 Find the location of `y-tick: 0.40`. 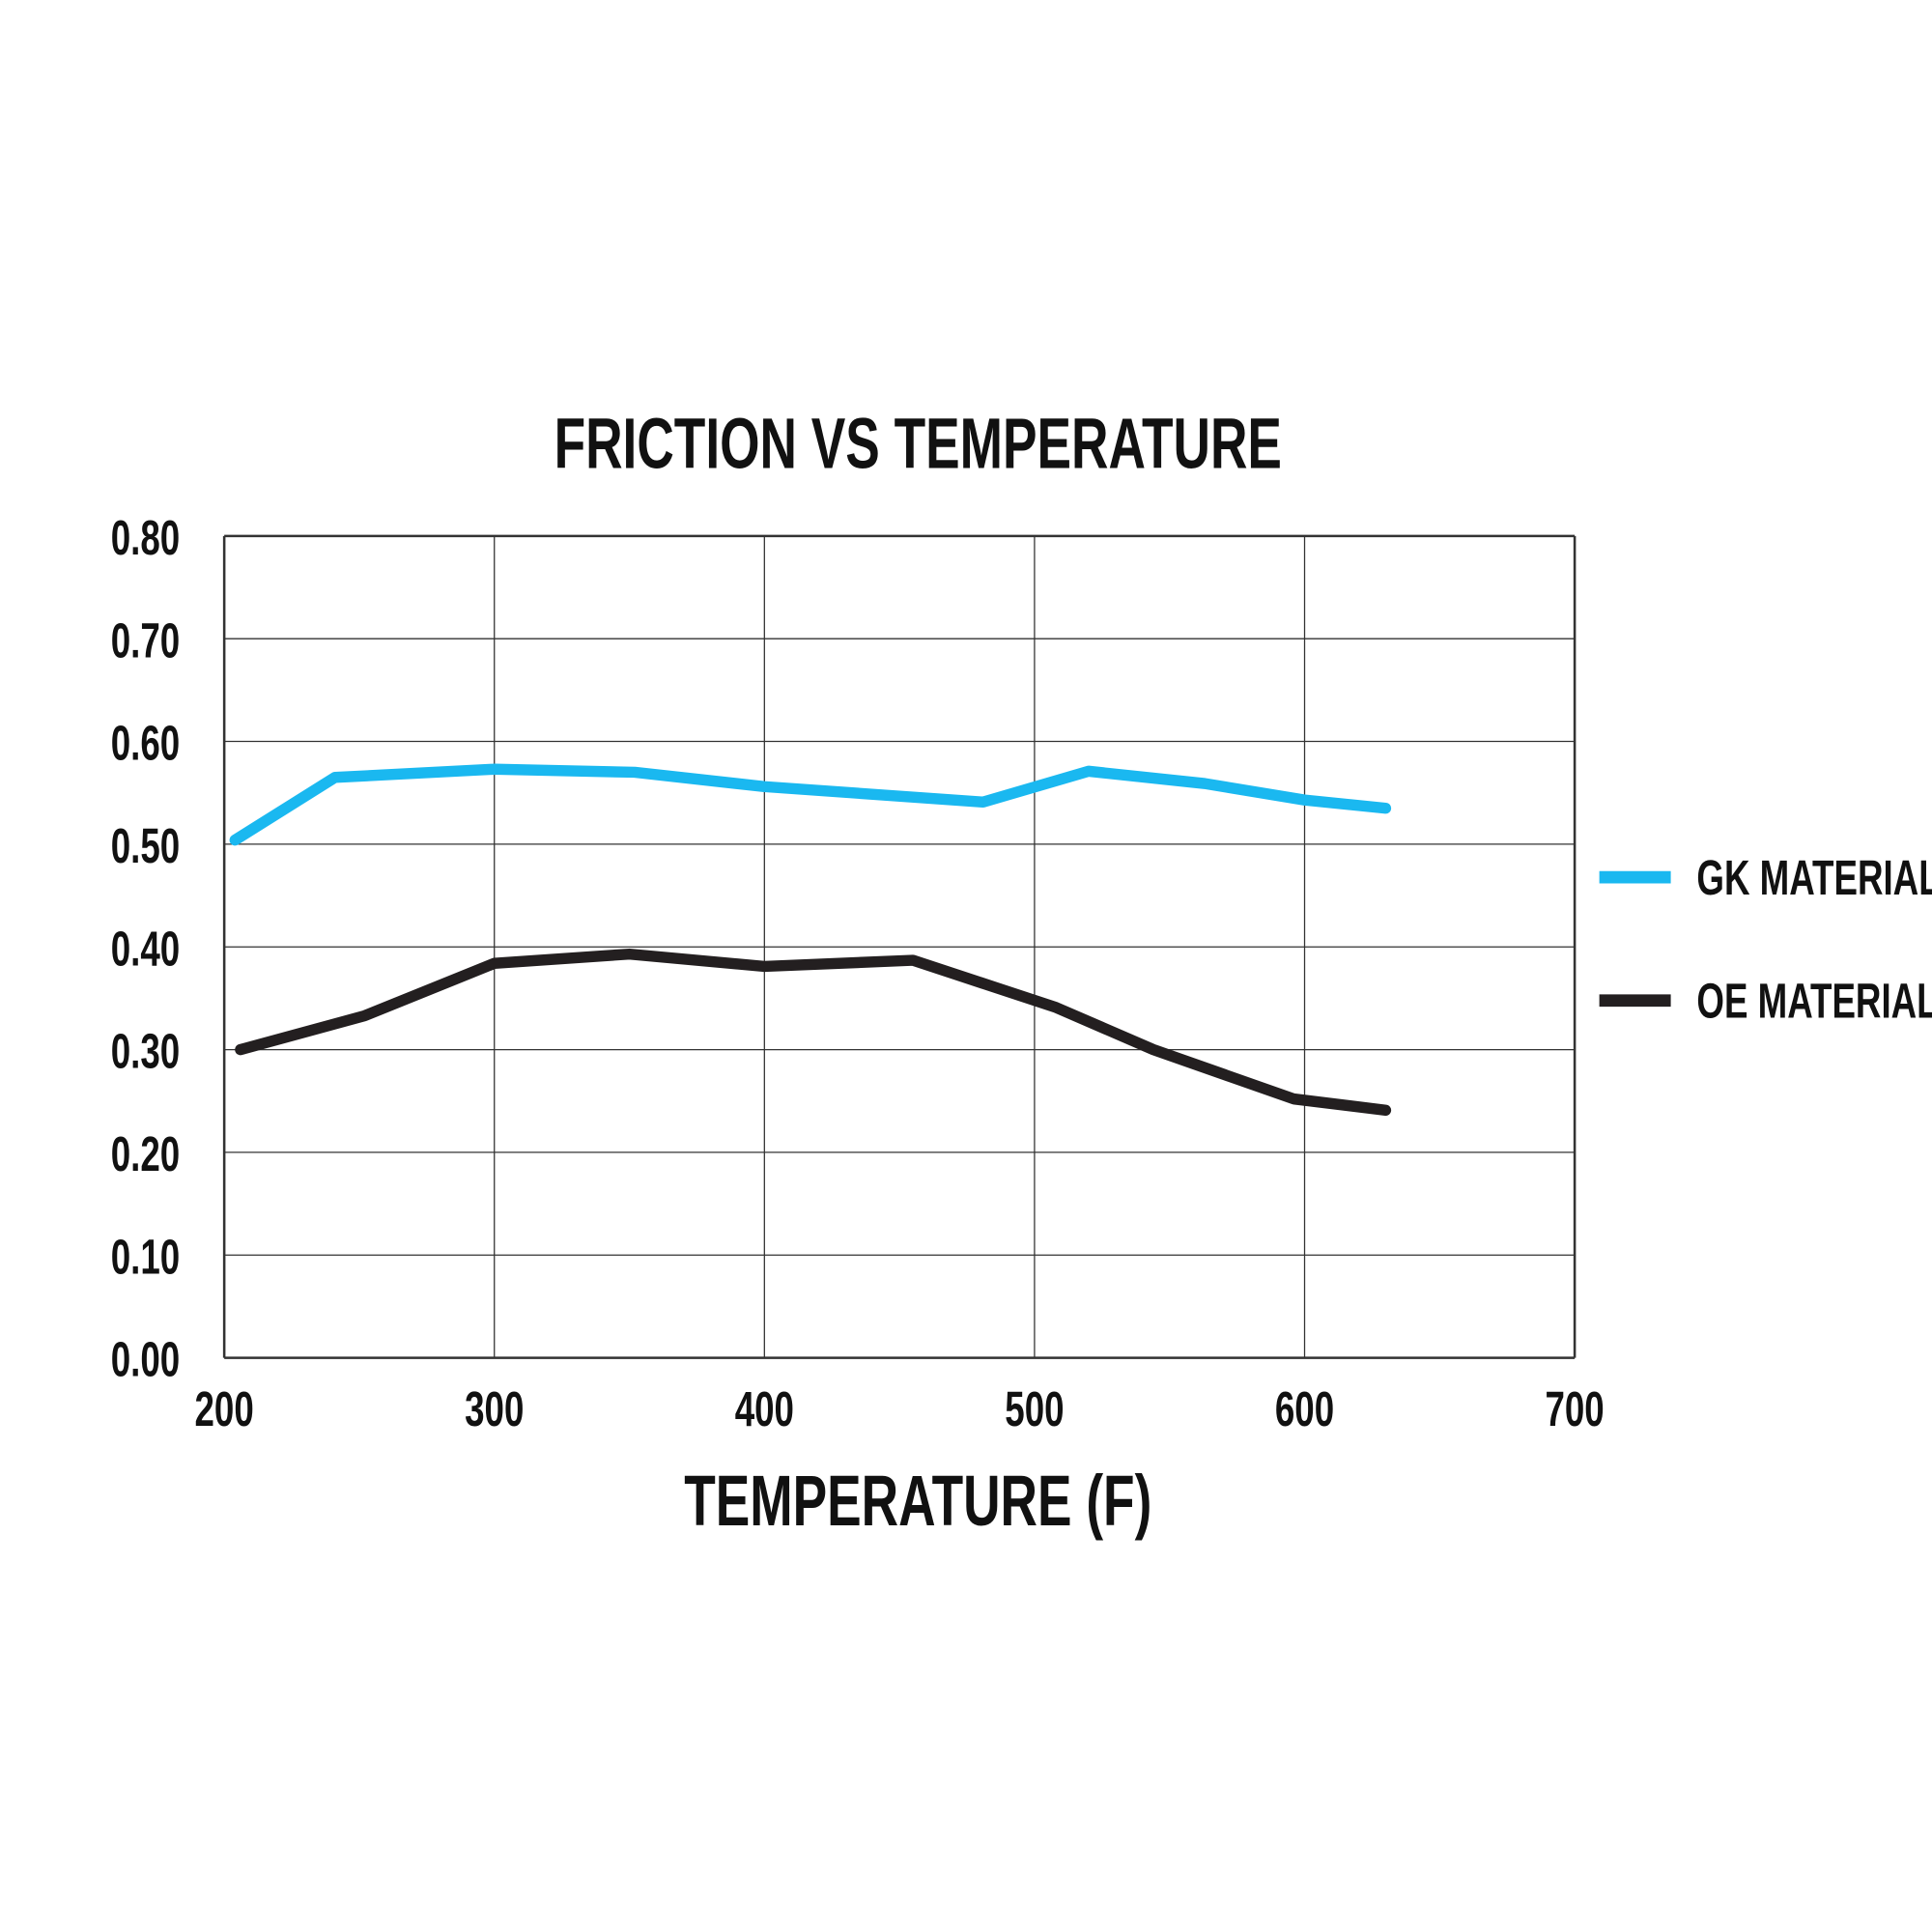

y-tick: 0.40 is located at coordinates (145, 950).